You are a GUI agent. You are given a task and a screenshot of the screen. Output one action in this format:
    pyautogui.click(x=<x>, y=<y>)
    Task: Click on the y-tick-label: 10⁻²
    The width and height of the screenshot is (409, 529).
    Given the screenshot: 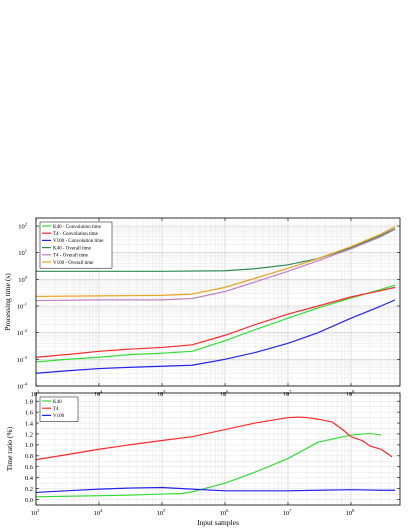 What is the action you would take?
    pyautogui.click(x=22, y=332)
    